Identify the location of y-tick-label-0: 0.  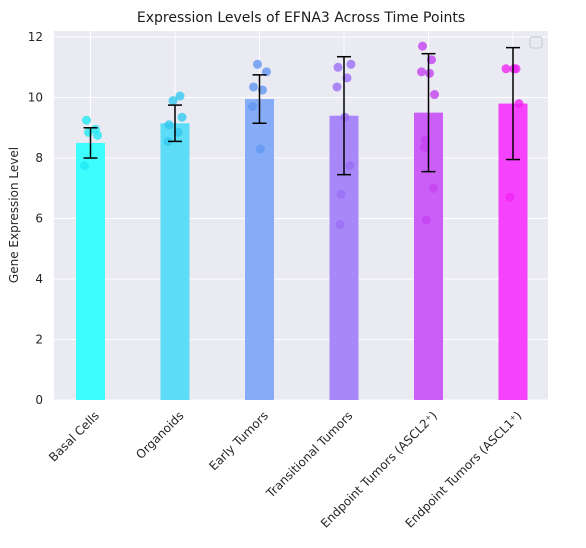
(39, 400).